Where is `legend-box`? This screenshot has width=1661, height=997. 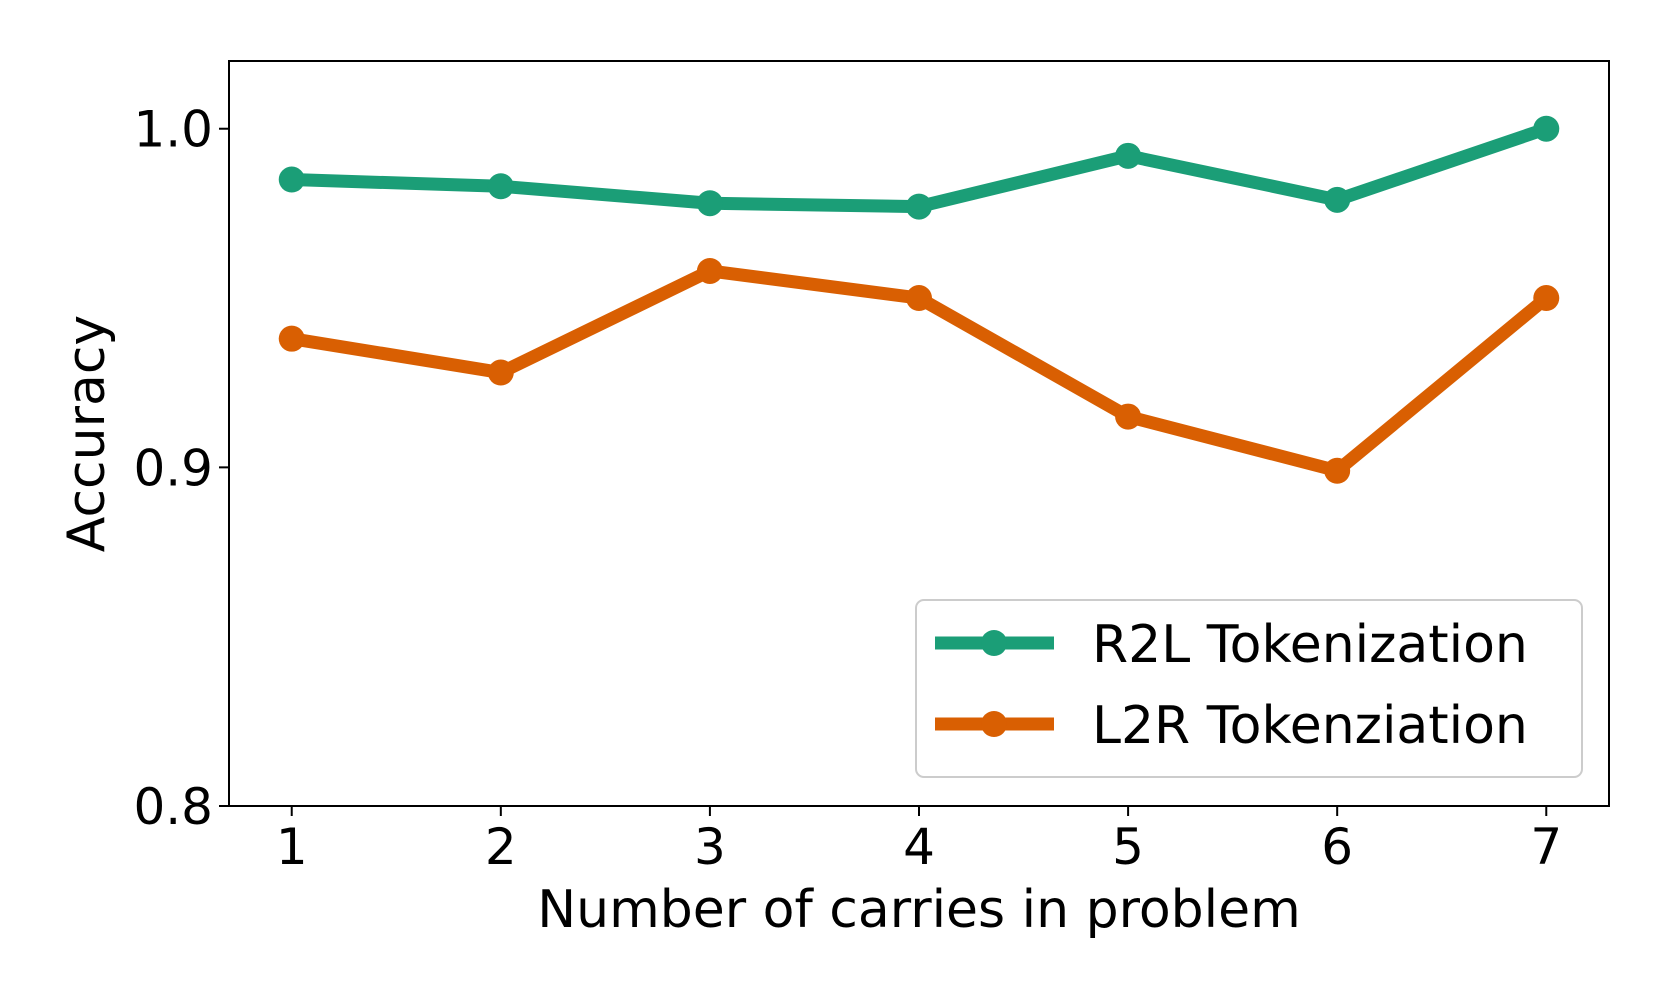
legend-box is located at coordinates (1249, 688).